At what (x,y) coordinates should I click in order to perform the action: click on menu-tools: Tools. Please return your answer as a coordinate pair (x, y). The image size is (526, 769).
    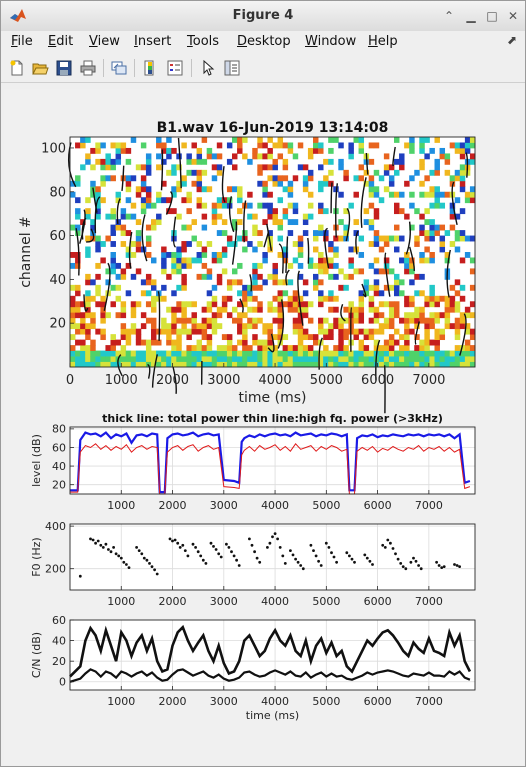
    Looking at the image, I should click on (203, 41).